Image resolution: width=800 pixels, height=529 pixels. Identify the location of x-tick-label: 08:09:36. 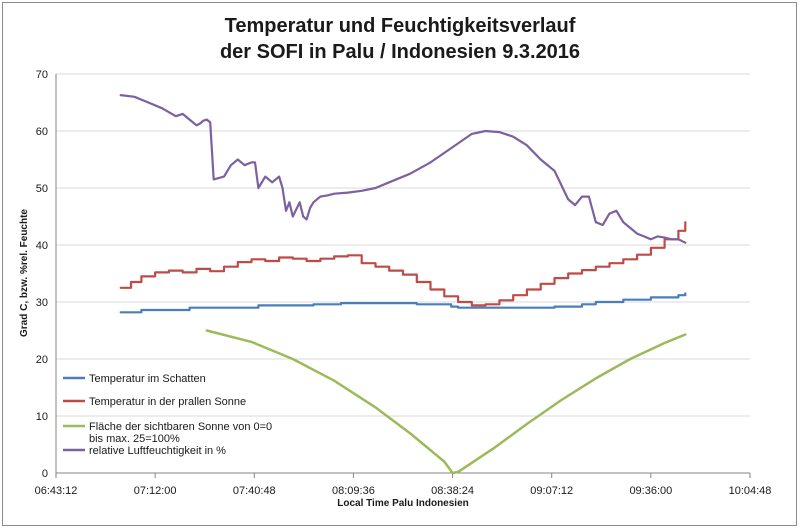
(353, 491).